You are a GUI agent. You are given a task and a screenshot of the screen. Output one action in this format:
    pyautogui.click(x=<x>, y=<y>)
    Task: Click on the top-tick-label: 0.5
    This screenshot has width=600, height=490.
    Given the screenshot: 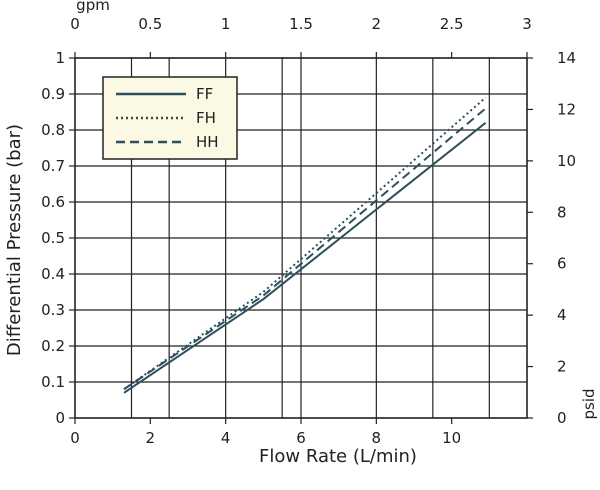 What is the action you would take?
    pyautogui.click(x=150, y=24)
    